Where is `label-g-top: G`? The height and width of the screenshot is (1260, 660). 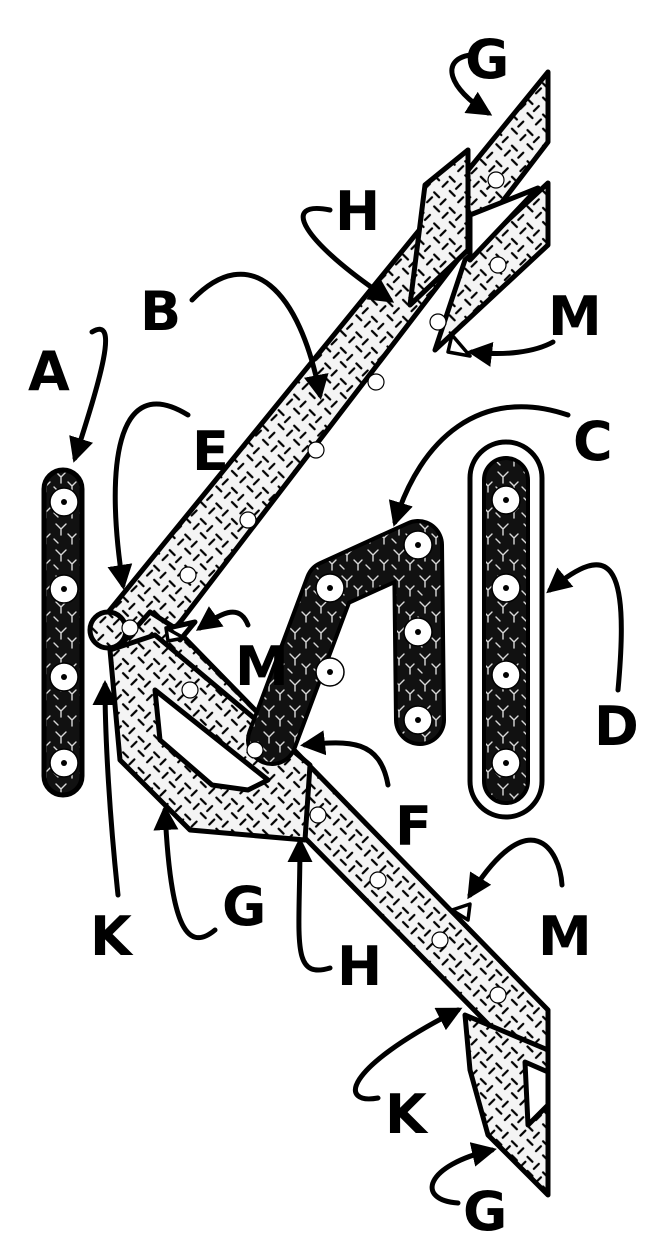 label-g-top: G is located at coordinates (487, 59).